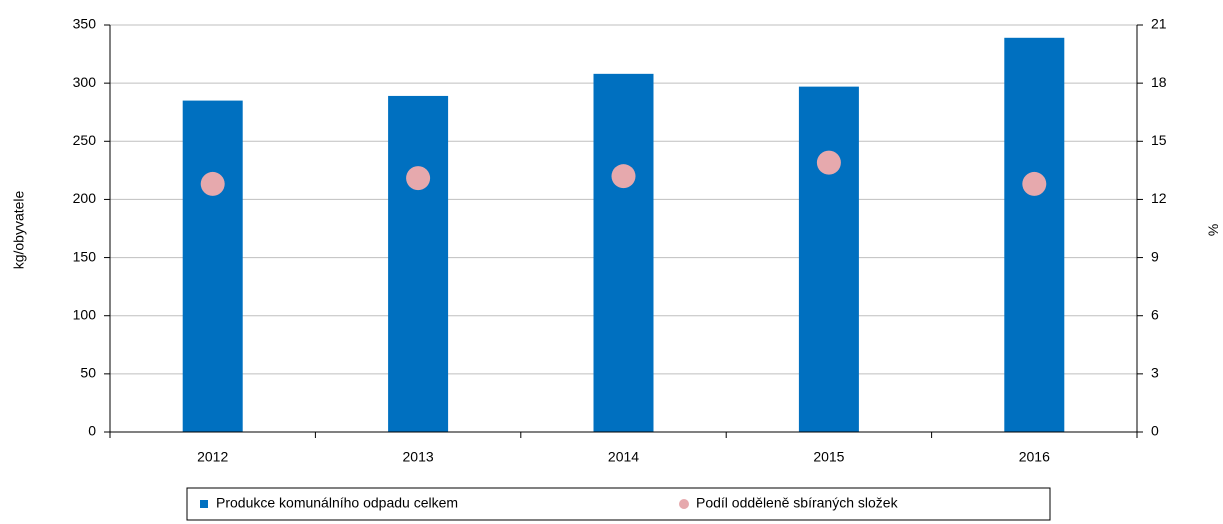 The height and width of the screenshot is (524, 1223). Describe the element at coordinates (92, 431) in the screenshot. I see `y-tick-label: 0` at that location.